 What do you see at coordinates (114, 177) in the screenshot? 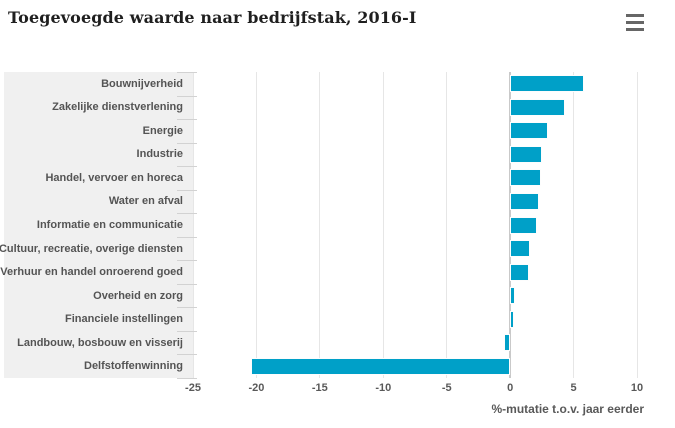
I see `category-label: Handel, vervoer en horeca` at bounding box center [114, 177].